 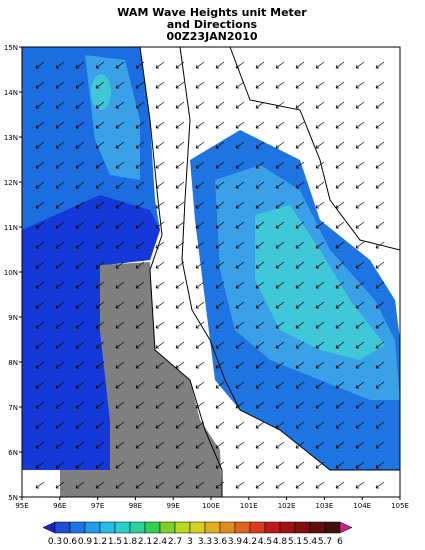 I want to click on colorbar-label: 3.3, so click(x=205, y=542).